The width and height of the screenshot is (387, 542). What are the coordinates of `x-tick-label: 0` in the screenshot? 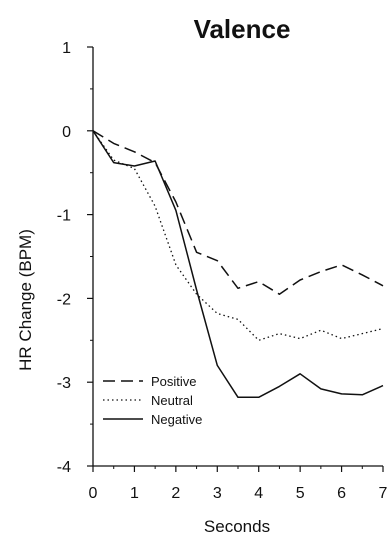 It's located at (93, 493).